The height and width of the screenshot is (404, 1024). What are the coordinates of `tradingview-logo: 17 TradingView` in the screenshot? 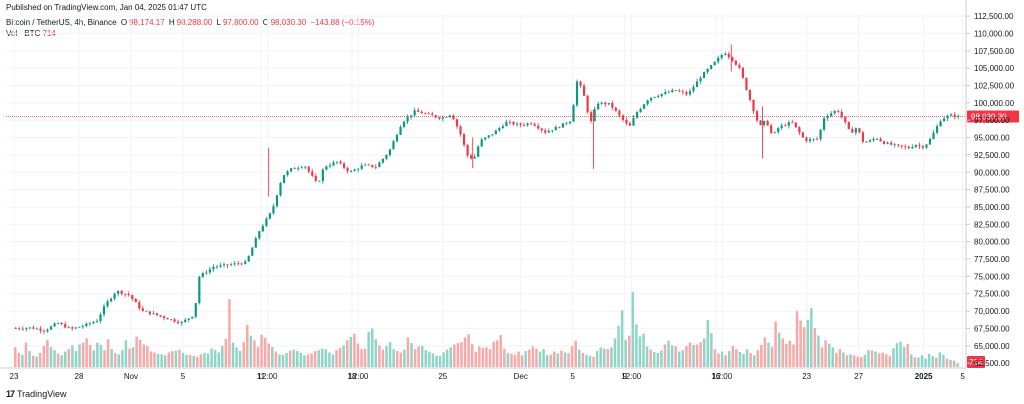 It's located at (36, 394).